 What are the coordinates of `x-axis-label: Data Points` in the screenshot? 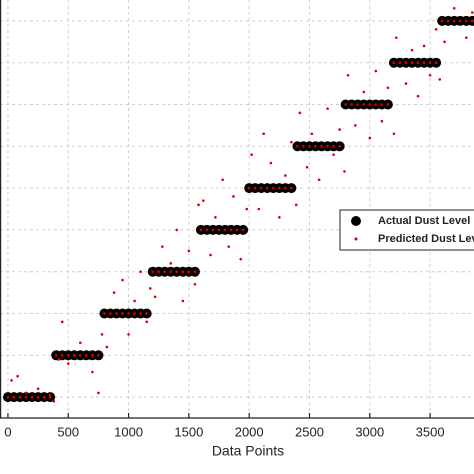 It's located at (248, 451).